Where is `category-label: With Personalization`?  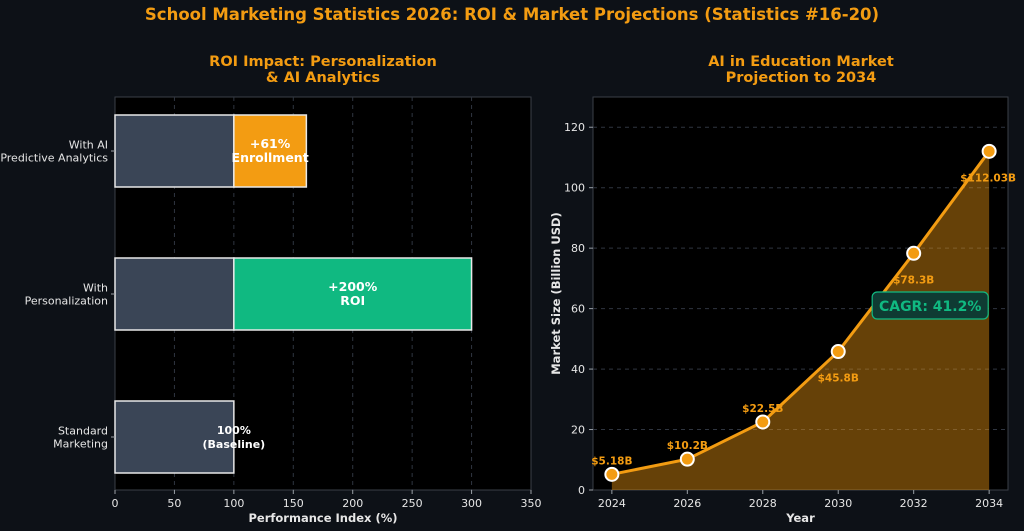 category-label: With Personalization is located at coordinates (66, 295).